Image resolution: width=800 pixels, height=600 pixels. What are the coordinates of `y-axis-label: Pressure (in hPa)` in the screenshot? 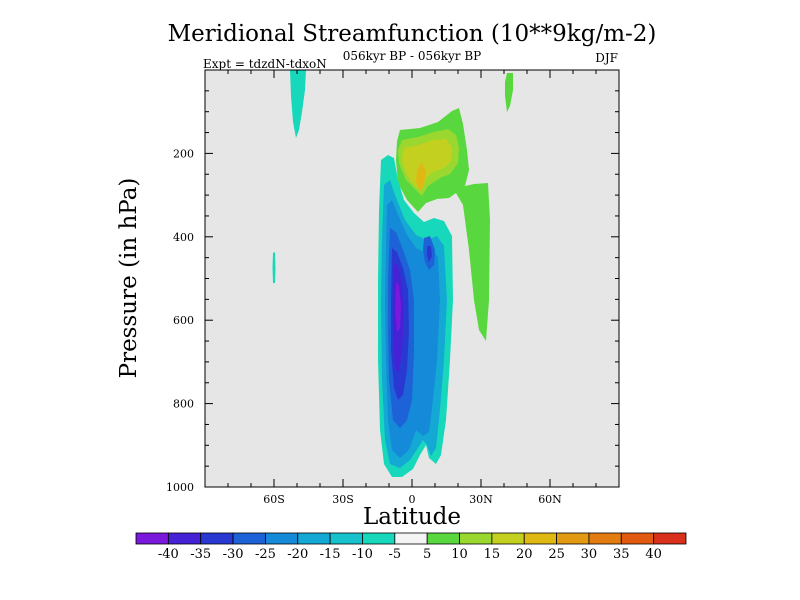 It's located at (129, 278).